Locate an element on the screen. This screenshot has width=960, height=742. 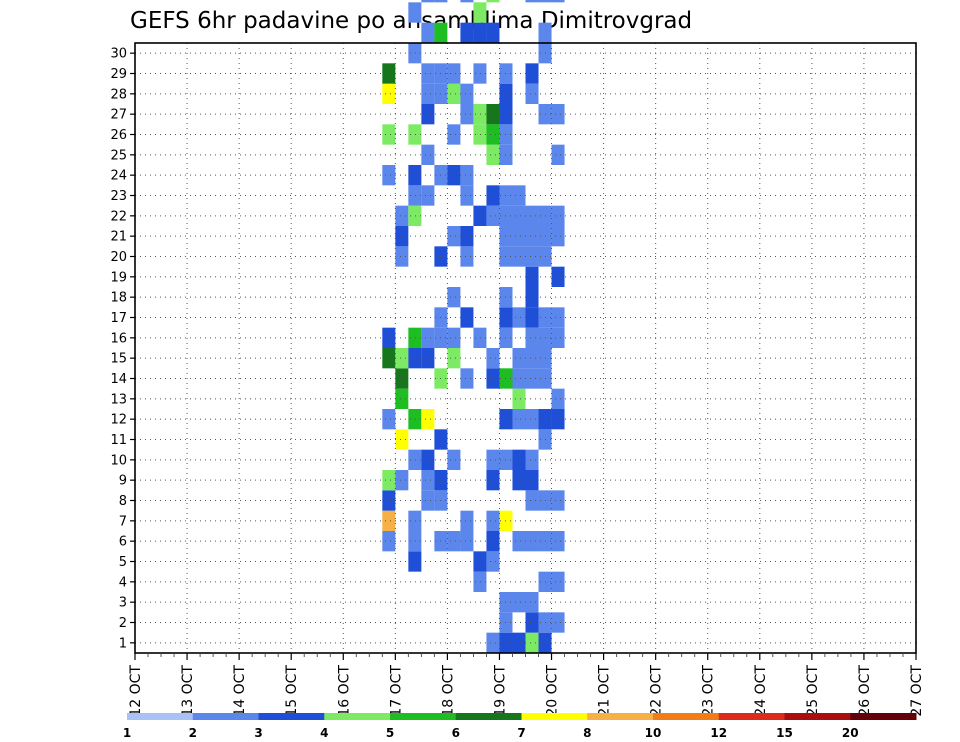
y-tick-label: 14 is located at coordinates (118, 379).